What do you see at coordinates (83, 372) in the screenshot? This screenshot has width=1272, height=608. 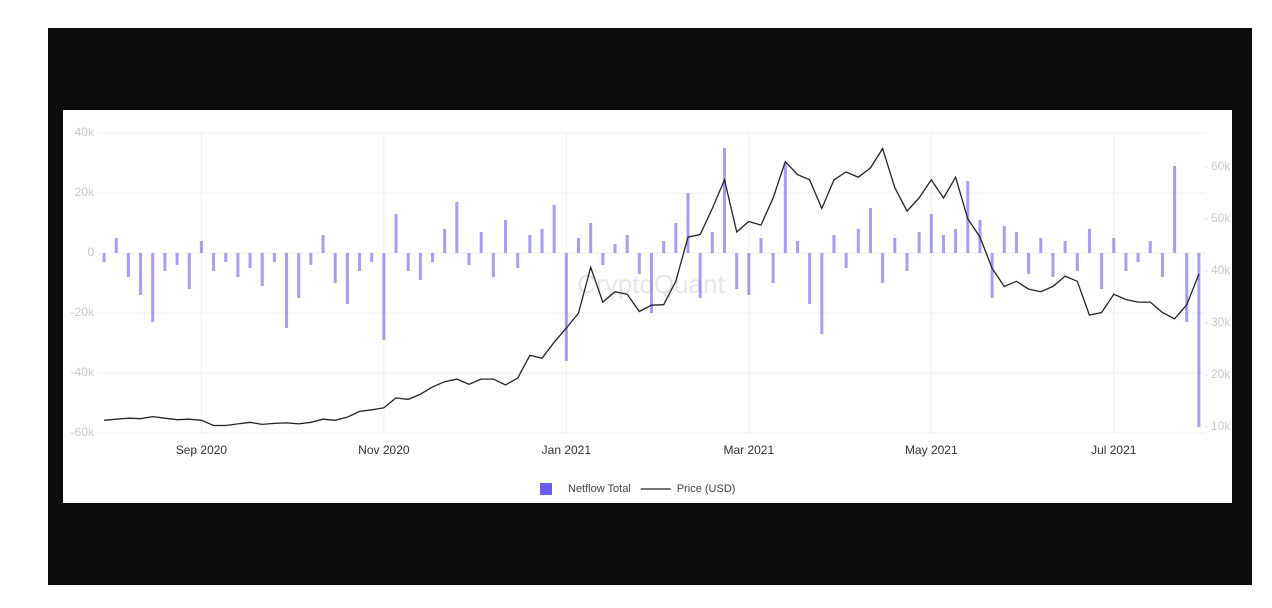 I see `y-tick-label: -40k` at bounding box center [83, 372].